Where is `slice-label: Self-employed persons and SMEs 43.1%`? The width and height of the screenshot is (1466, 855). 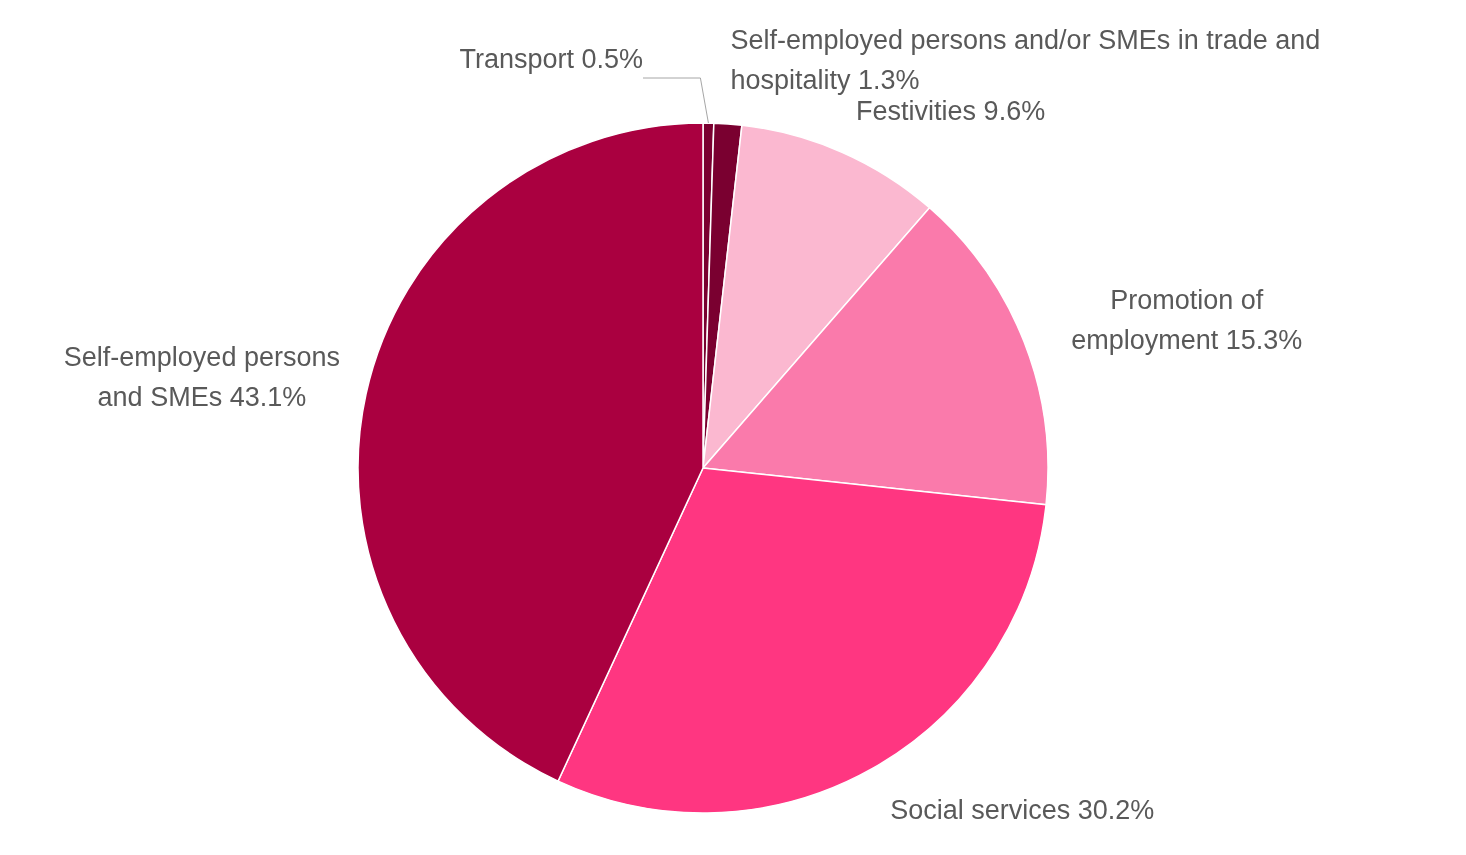 slice-label: Self-employed persons and SMEs 43.1% is located at coordinates (201, 377).